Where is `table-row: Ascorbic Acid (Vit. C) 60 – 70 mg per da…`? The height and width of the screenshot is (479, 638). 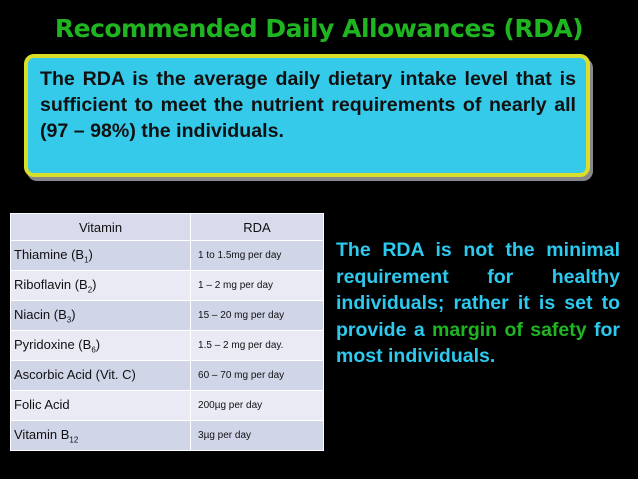
table-row: Ascorbic Acid (Vit. C) 60 – 70 mg per da… is located at coordinates (166, 375).